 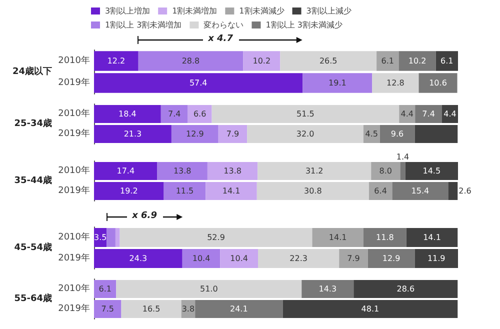 I want to click on y-axis-title: 45-54歳, so click(x=33, y=247).